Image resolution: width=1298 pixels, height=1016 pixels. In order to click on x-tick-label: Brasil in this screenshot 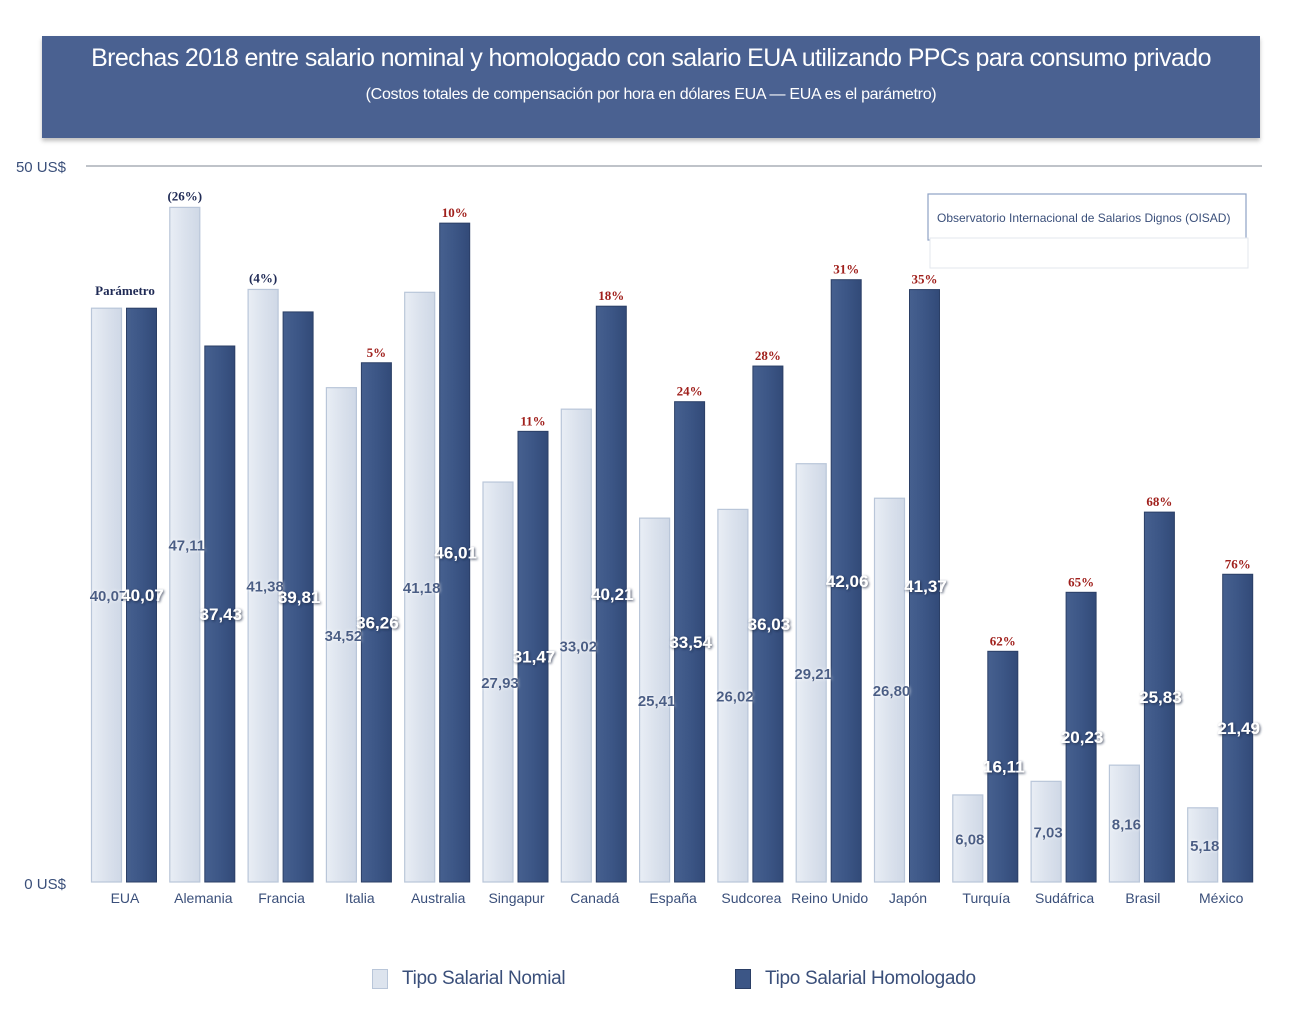, I will do `click(1142, 898)`.